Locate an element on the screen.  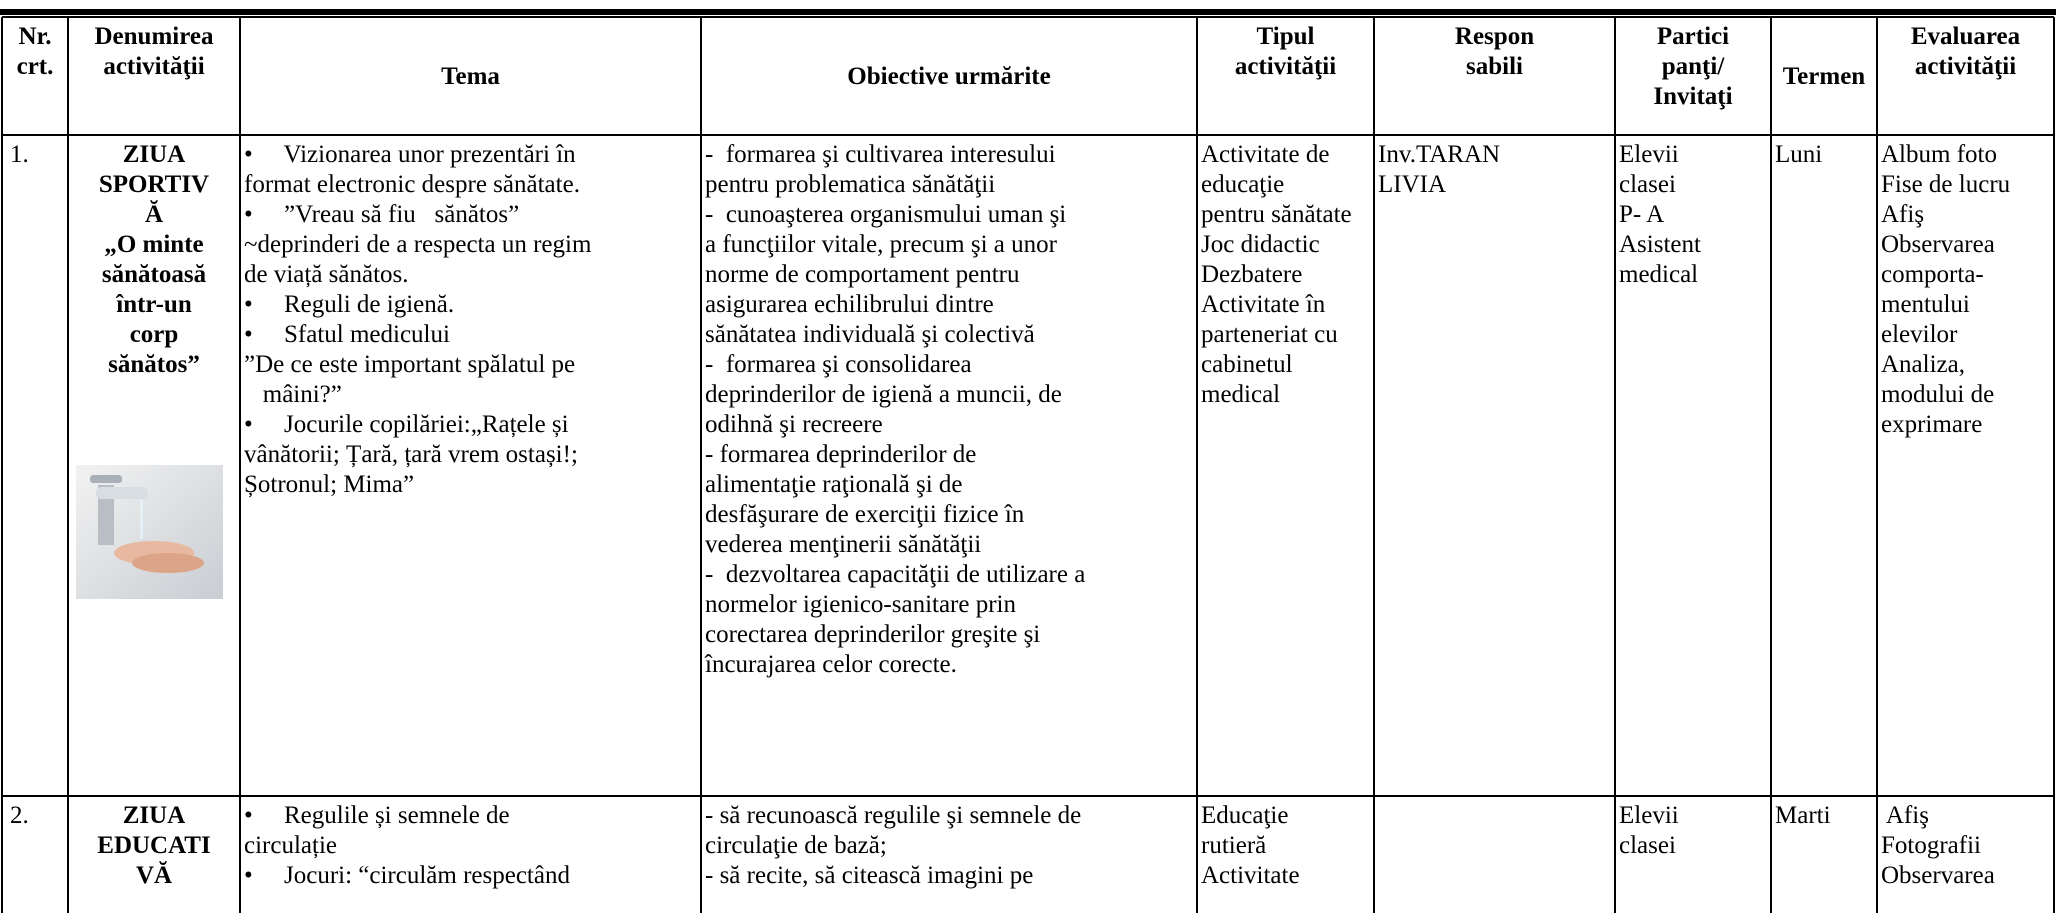
cell-text: • Reguli de igienă. is located at coordinates (349, 304).